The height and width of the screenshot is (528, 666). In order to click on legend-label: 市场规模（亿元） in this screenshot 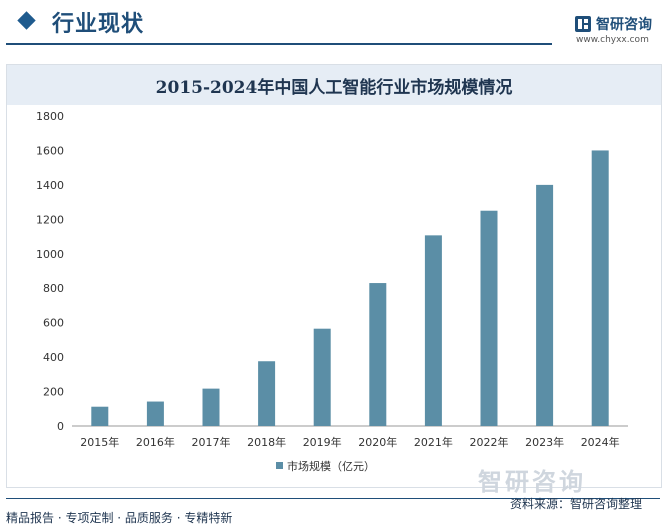, I will do `click(331, 466)`.